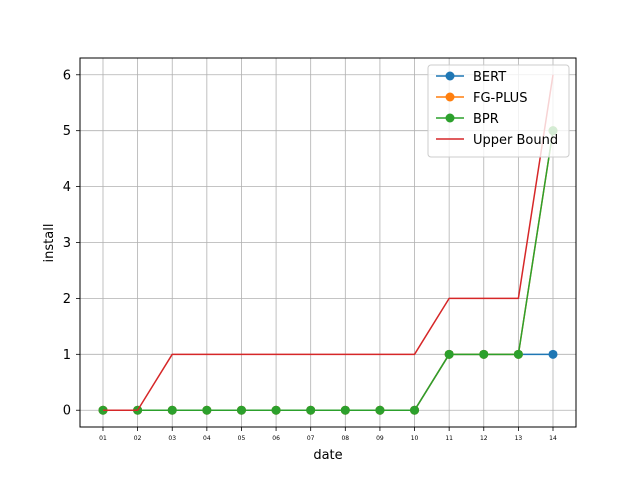  Describe the element at coordinates (328, 434) in the screenshot. I see `x-axis: 01 02 03 04 05 06 07 08 09 10 11 12 13 14` at that location.